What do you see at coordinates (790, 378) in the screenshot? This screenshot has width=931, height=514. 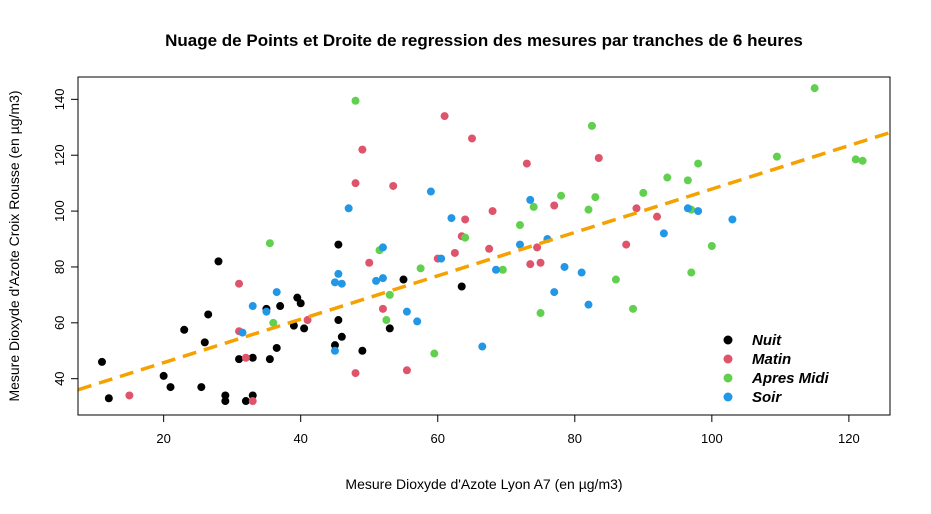 I see `legend-label: Apres Midi` at bounding box center [790, 378].